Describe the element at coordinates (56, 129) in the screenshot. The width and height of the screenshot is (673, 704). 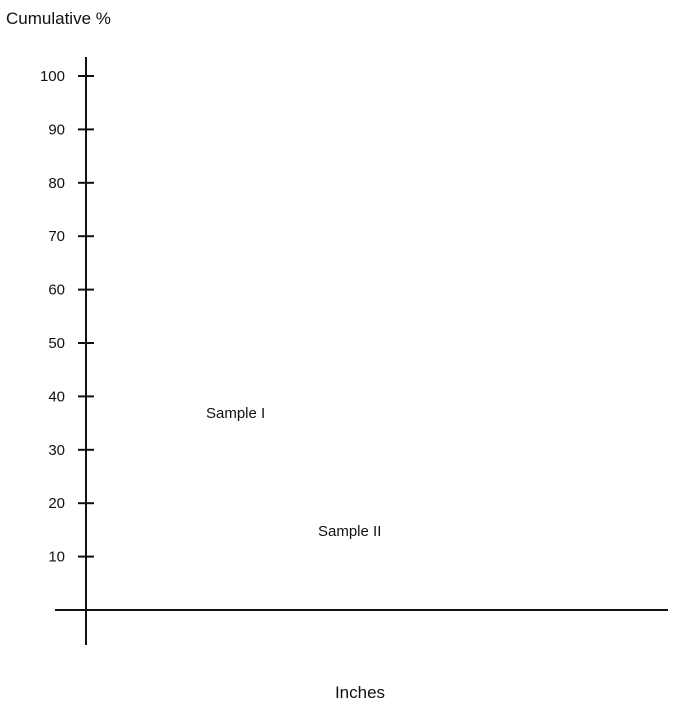
I see `y-tick-label: 90` at that location.